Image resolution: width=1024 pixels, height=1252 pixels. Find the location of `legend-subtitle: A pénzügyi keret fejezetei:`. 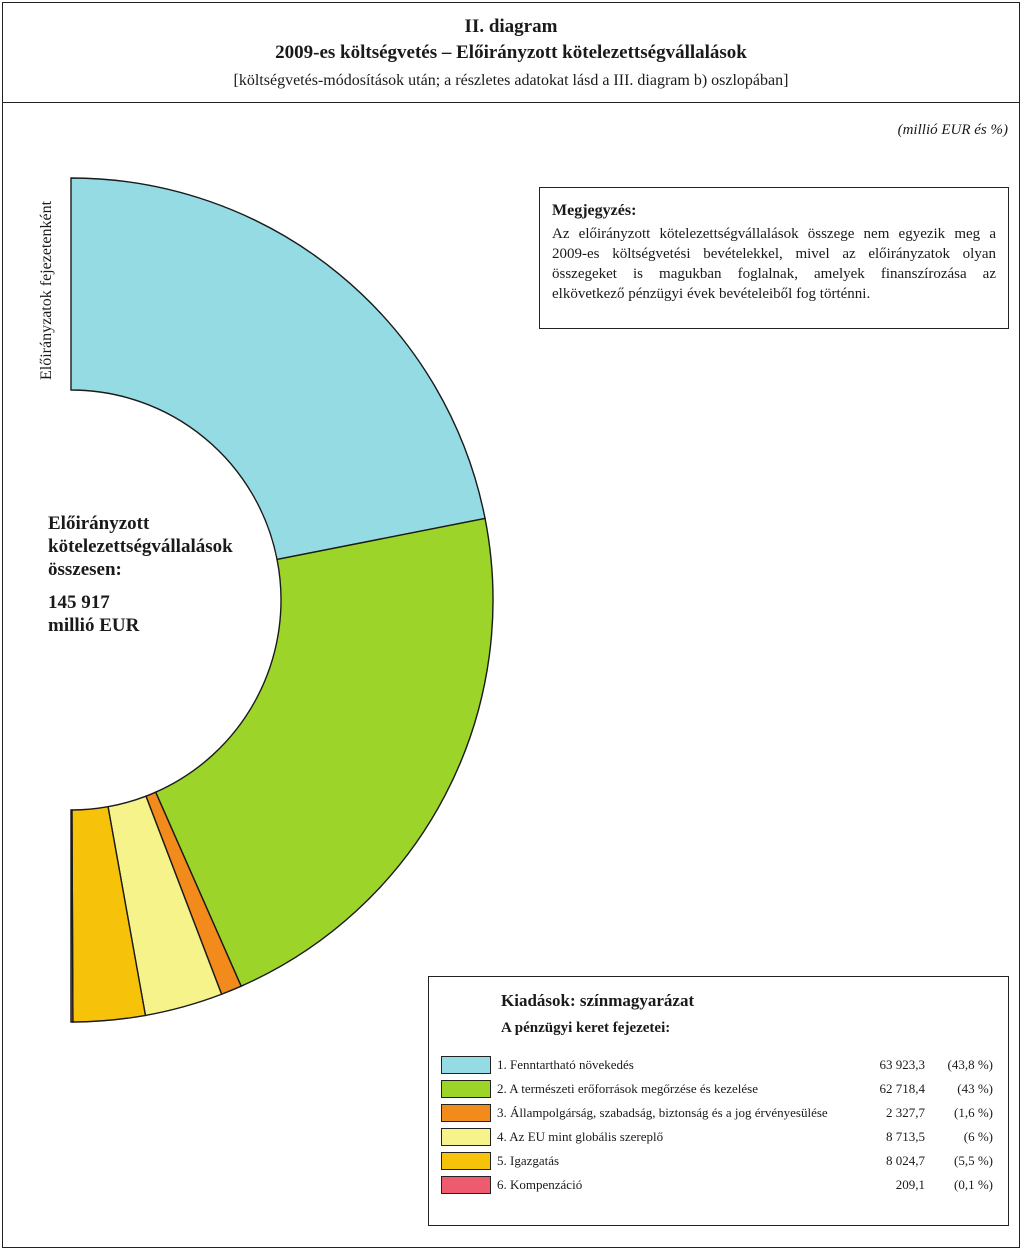

legend-subtitle: A pénzügyi keret fejezetei: is located at coordinates (586, 1028).